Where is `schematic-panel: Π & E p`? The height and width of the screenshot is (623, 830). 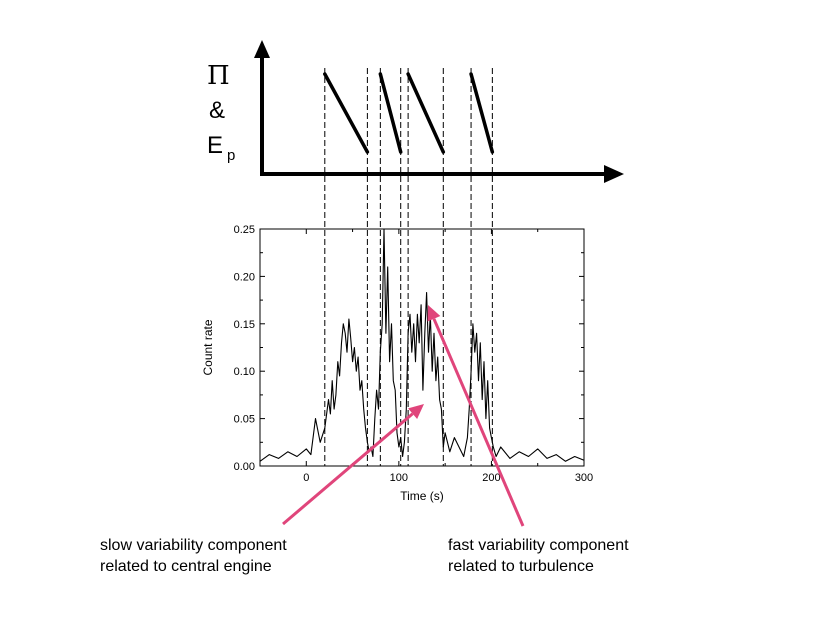
schematic-panel: Π & E p is located at coordinates (415, 111).